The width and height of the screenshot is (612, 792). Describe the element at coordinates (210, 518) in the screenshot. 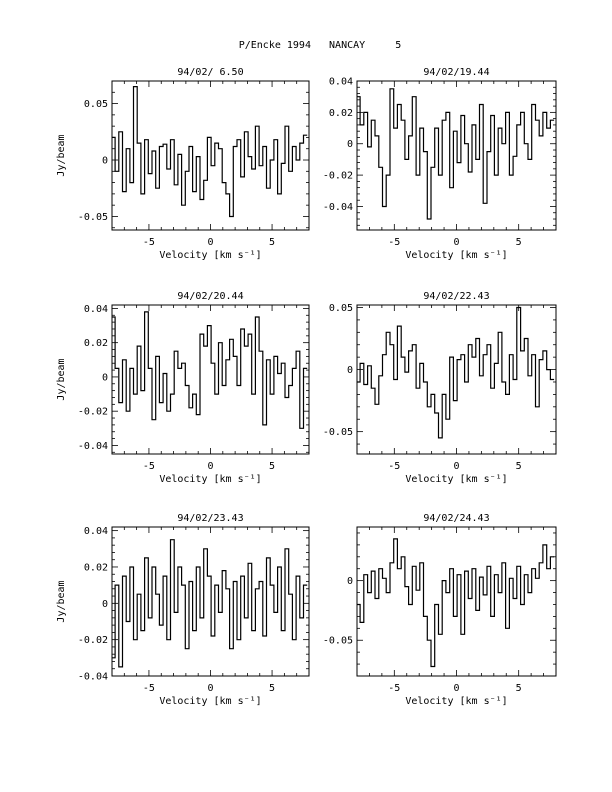

I see `panel-title: 94/02/23.43` at that location.